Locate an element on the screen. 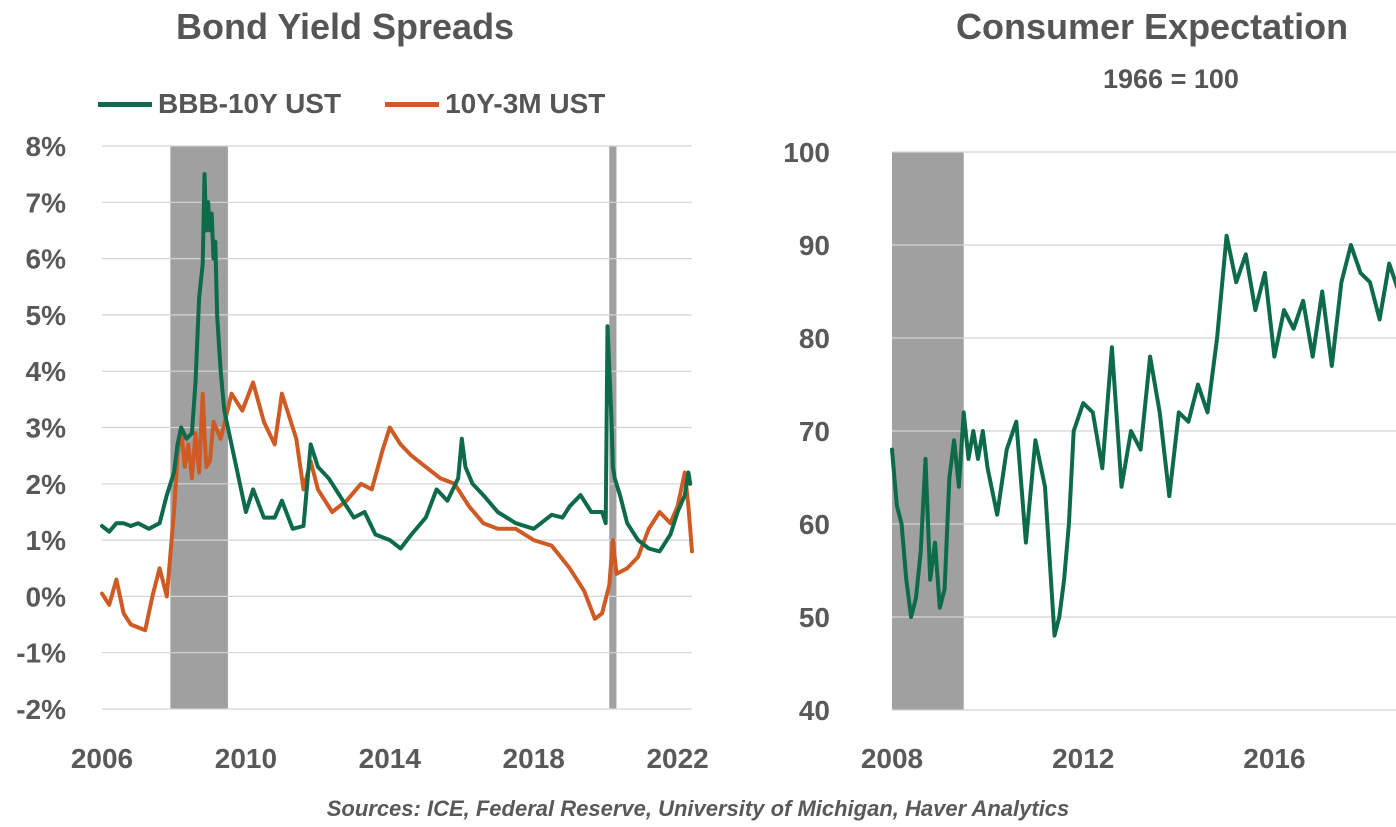  legend-swatch-bbb is located at coordinates (125, 104).